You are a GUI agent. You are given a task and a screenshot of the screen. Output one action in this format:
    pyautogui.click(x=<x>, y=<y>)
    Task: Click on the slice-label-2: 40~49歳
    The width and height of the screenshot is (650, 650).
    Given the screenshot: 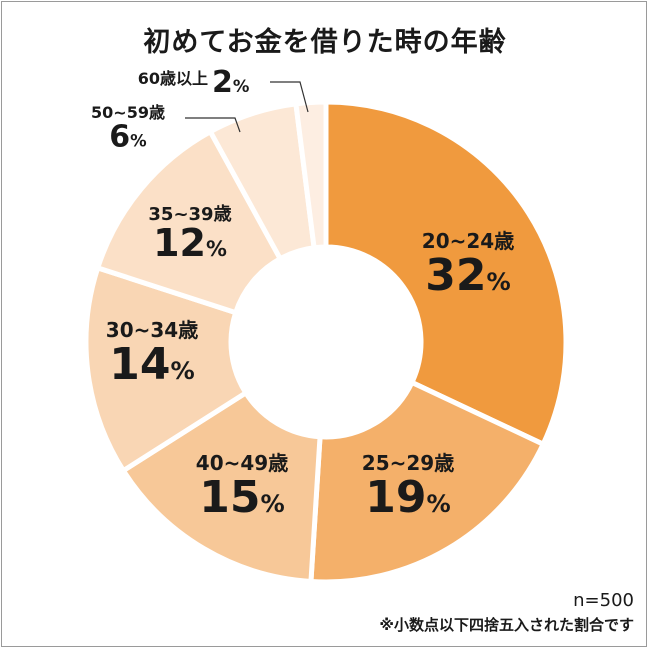 What is the action you would take?
    pyautogui.click(x=242, y=463)
    